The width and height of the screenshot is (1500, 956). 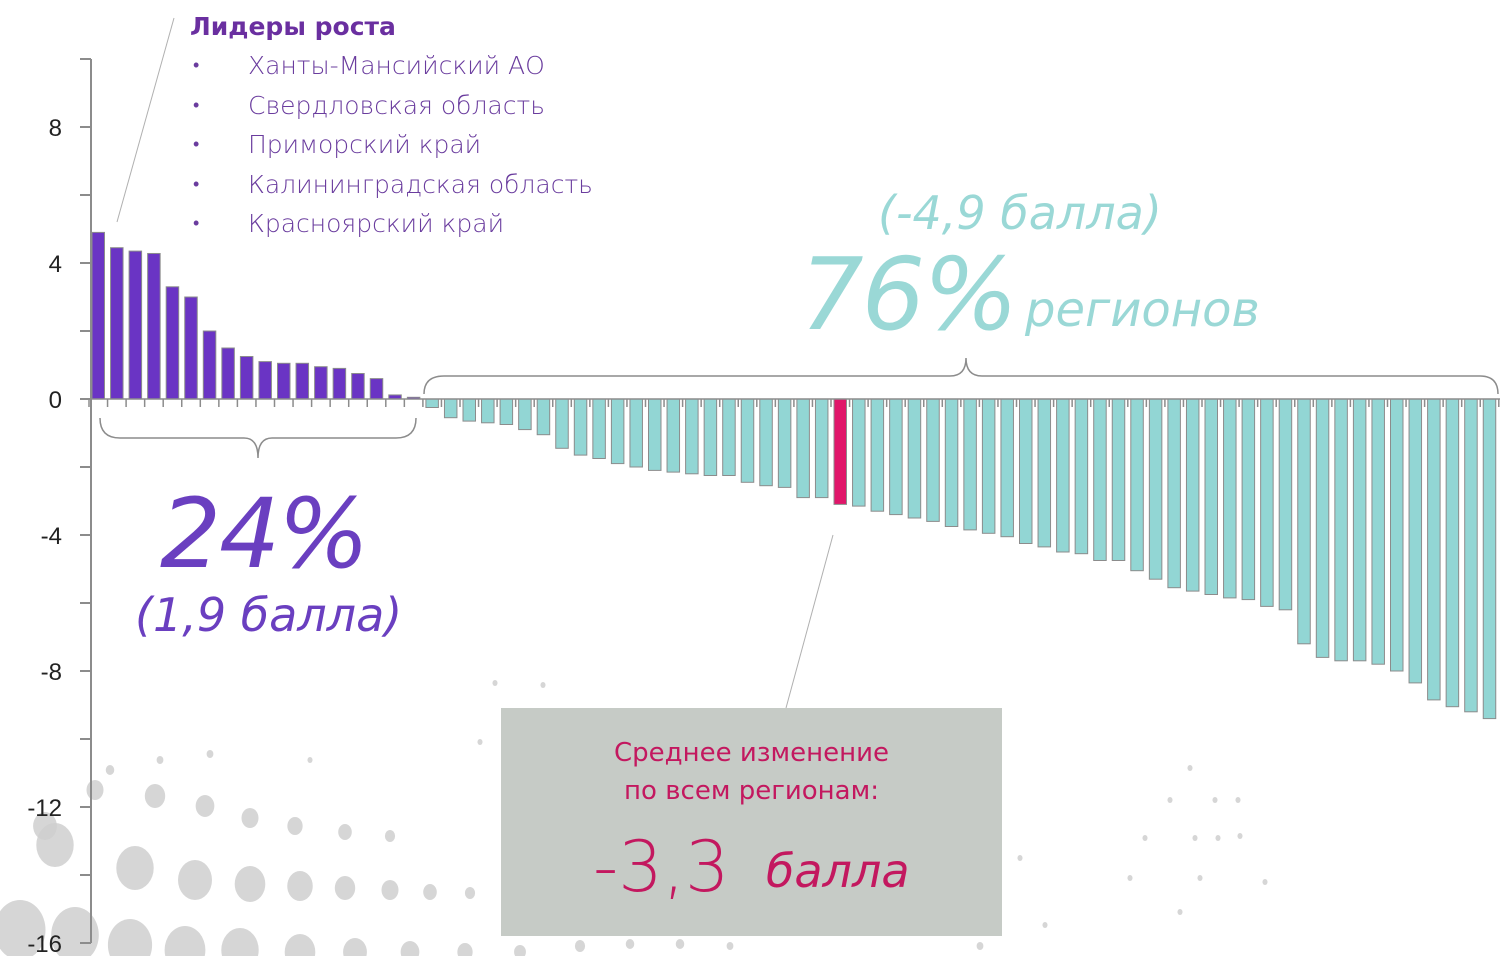 I want to click on y-tick-label: -4, so click(x=51, y=536).